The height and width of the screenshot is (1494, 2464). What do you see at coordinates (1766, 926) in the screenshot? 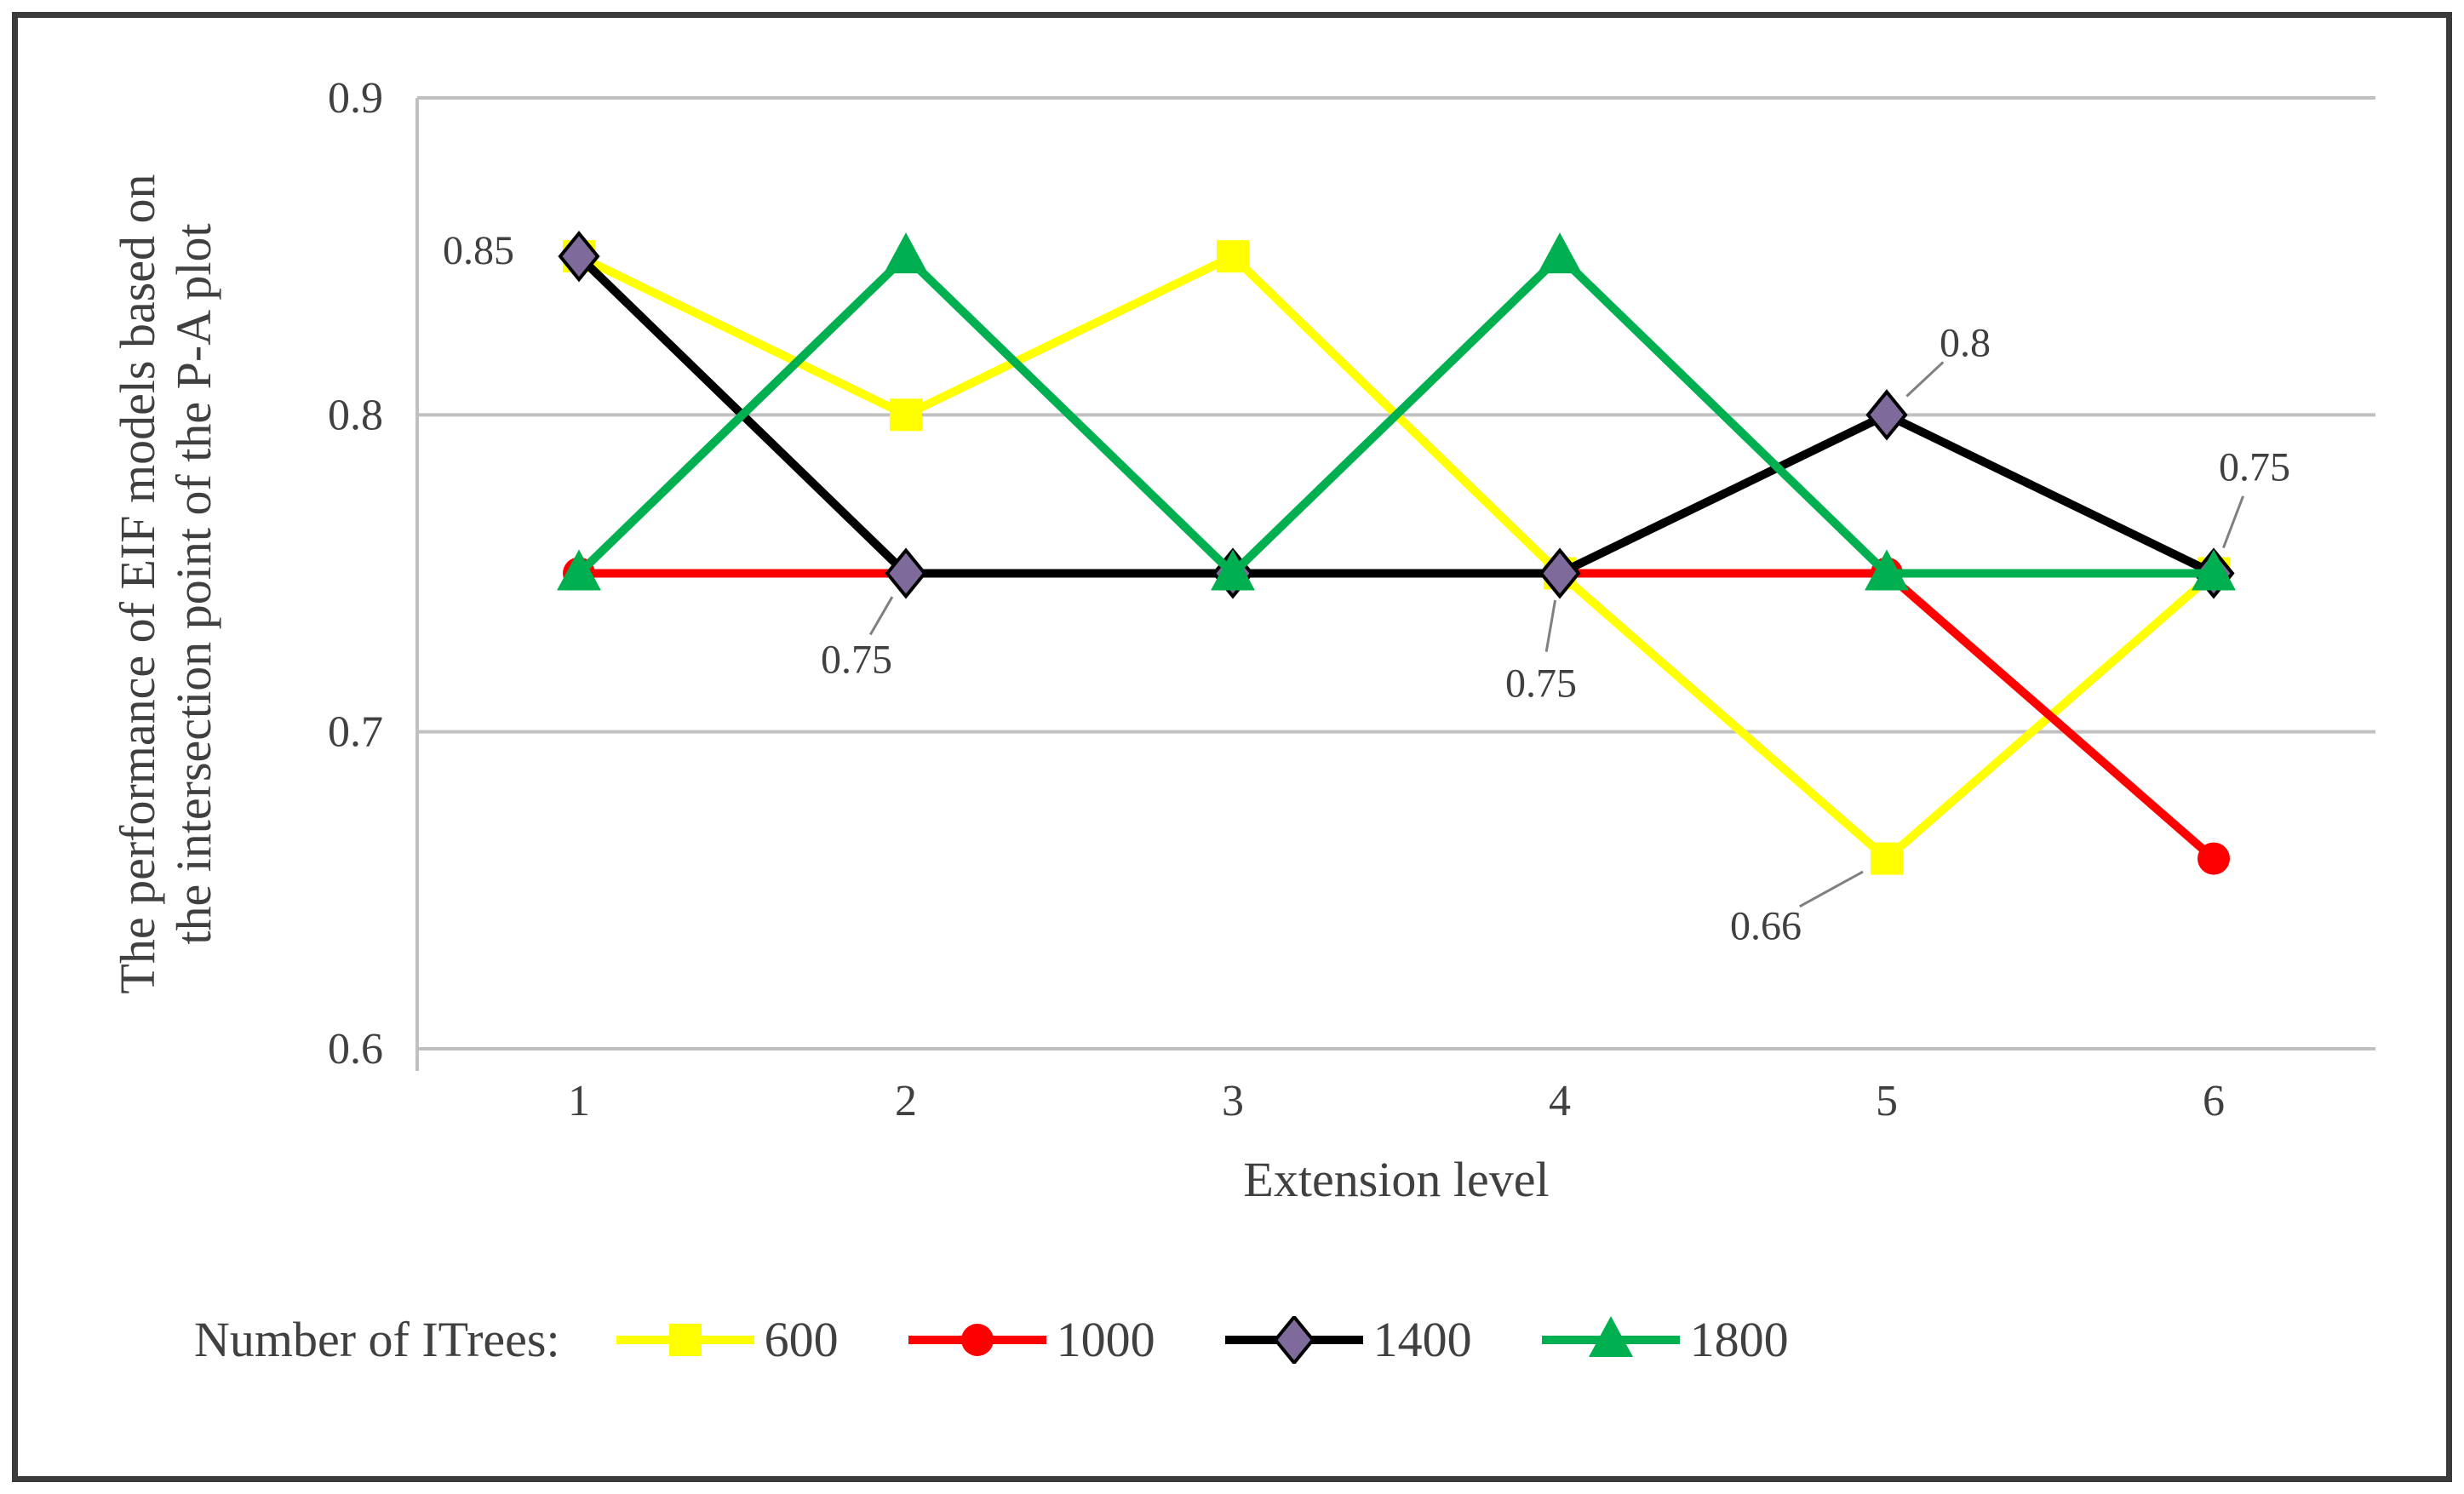
I see `data-label: 0.66` at bounding box center [1766, 926].